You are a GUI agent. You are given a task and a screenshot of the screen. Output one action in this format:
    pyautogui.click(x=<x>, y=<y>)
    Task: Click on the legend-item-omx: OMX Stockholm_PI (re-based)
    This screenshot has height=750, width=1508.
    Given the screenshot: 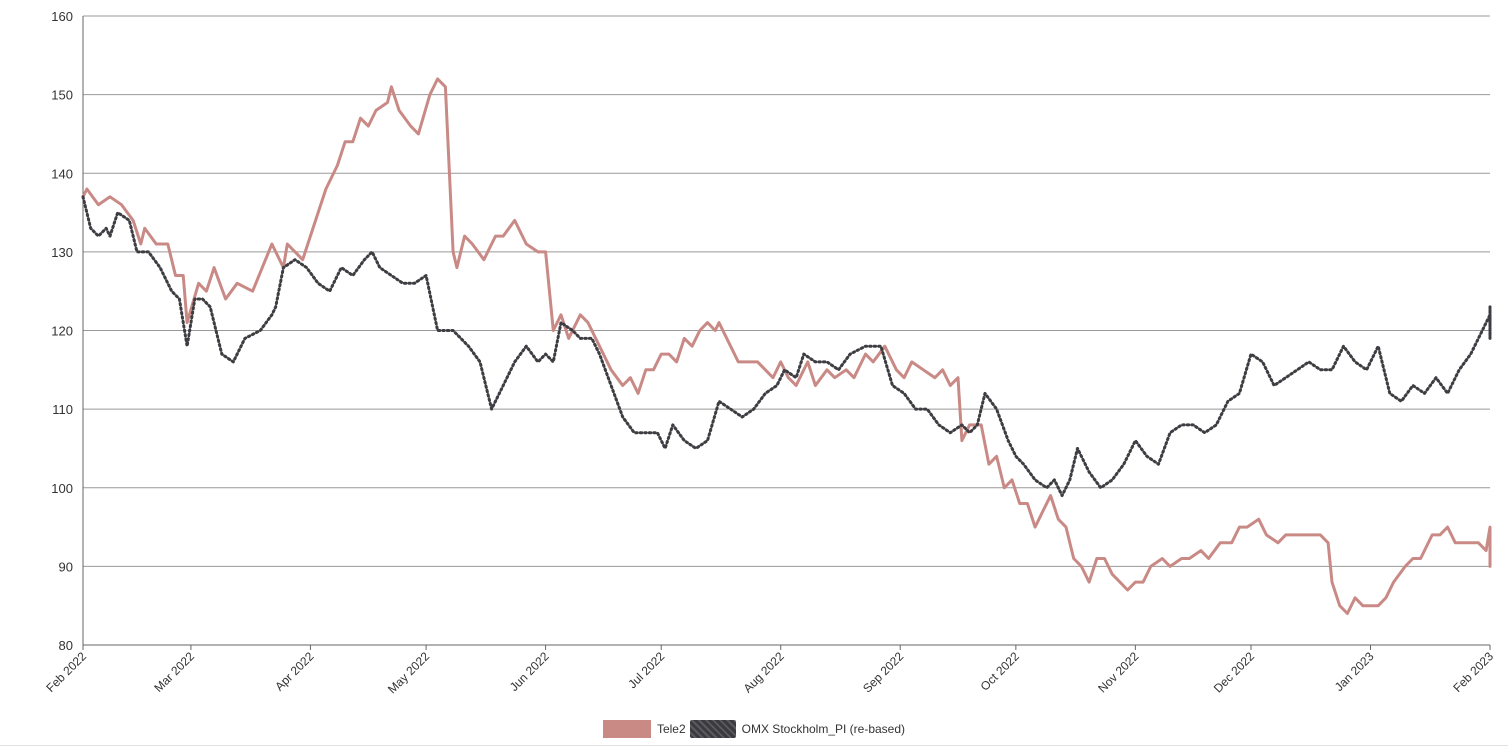 What is the action you would take?
    pyautogui.click(x=797, y=729)
    